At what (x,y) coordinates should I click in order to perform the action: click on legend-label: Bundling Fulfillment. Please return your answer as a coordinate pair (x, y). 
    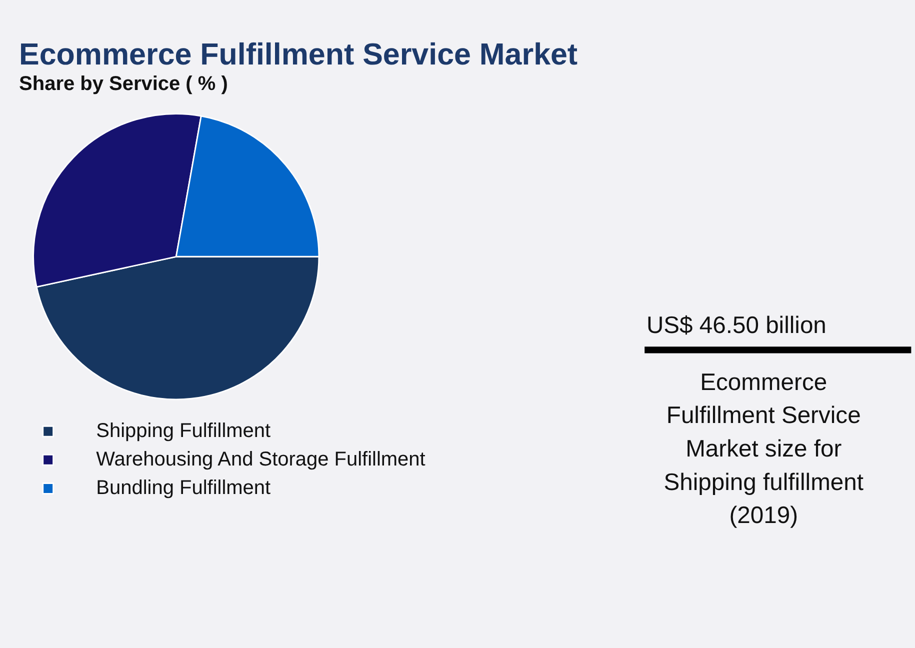
    Looking at the image, I should click on (184, 488).